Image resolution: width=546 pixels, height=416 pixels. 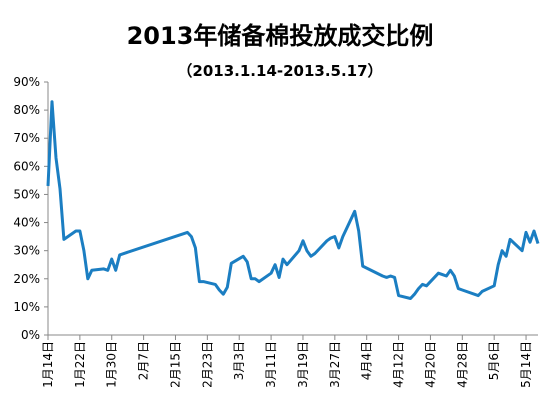 What do you see at coordinates (26, 138) in the screenshot?
I see `y-tick-label: 70%` at bounding box center [26, 138].